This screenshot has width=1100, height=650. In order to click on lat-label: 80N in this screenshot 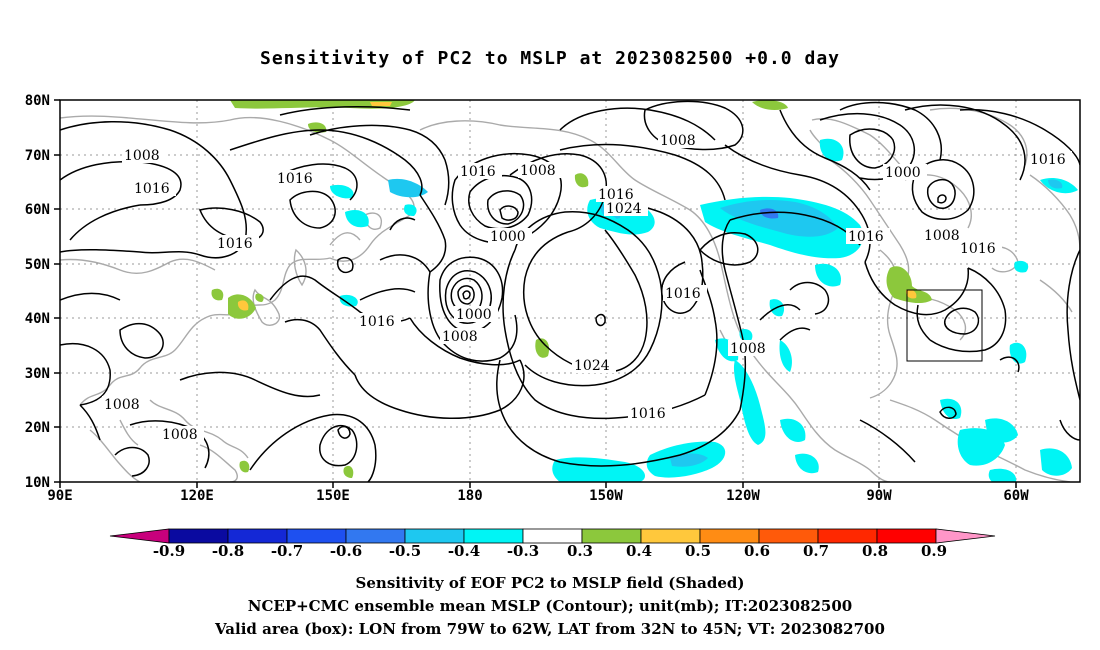, I will do `click(37, 101)`.